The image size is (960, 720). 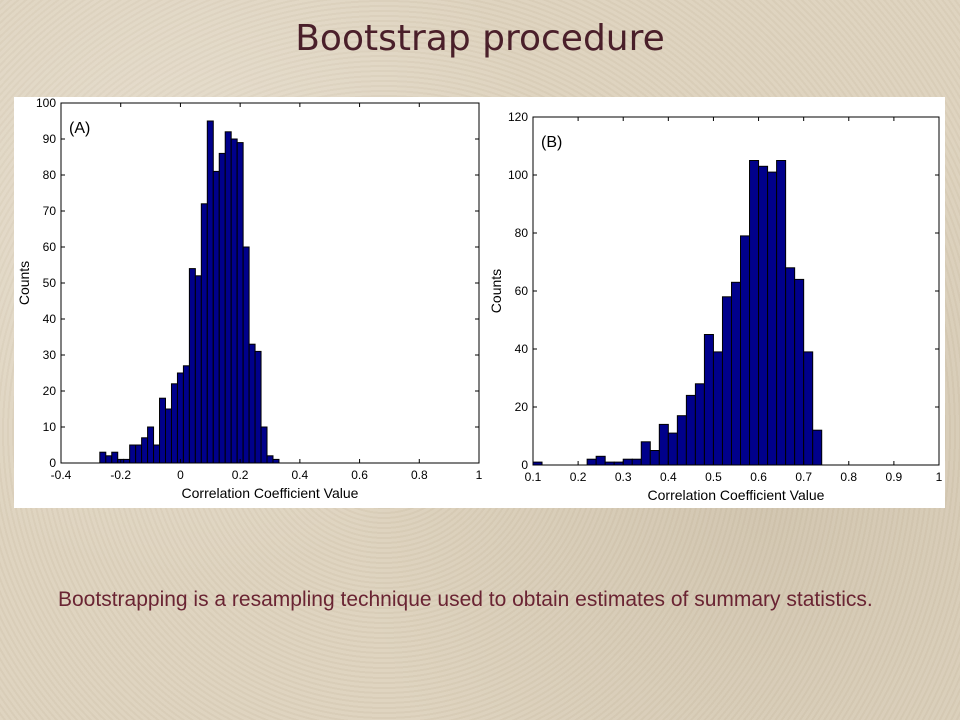 I want to click on y-tick-label-a: 60, so click(x=50, y=247).